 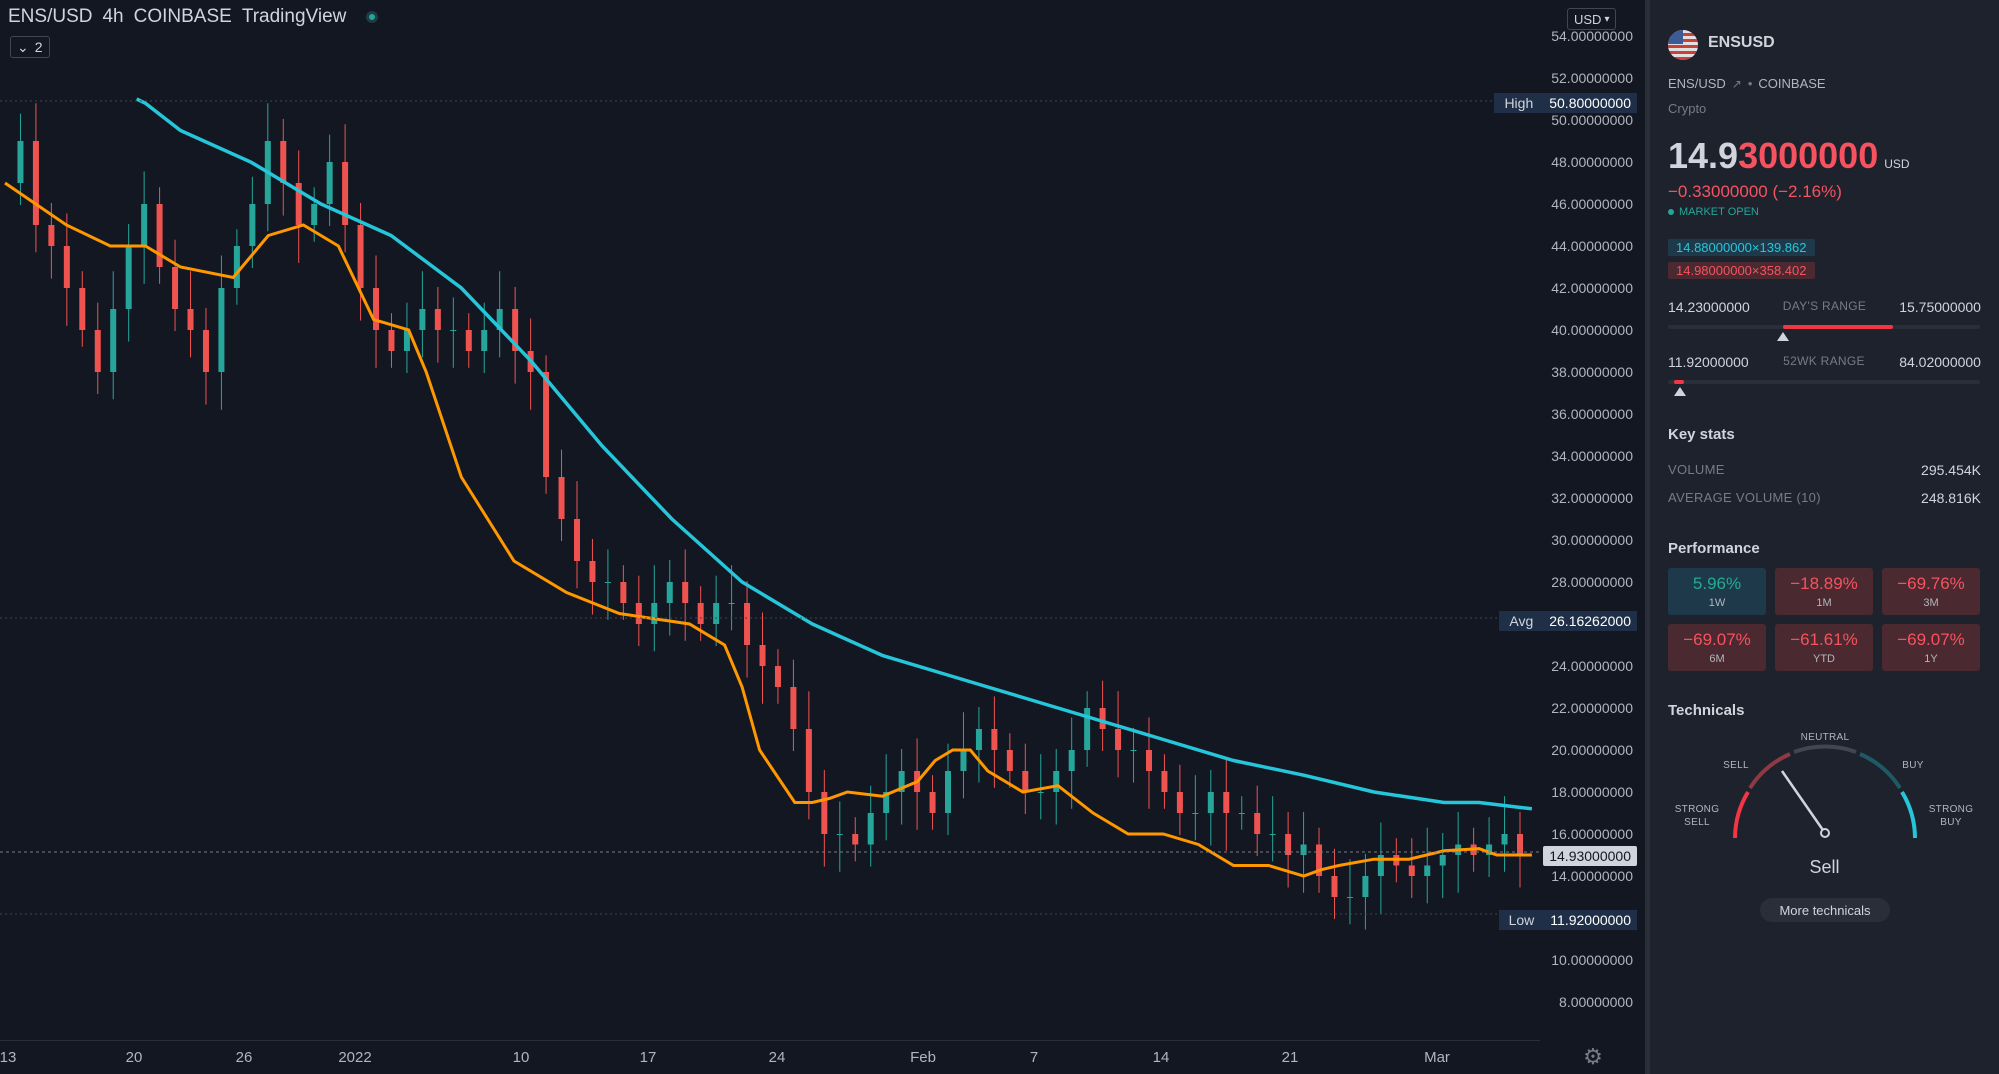 What do you see at coordinates (1697, 83) in the screenshot?
I see `pair-link: ENS/USD` at bounding box center [1697, 83].